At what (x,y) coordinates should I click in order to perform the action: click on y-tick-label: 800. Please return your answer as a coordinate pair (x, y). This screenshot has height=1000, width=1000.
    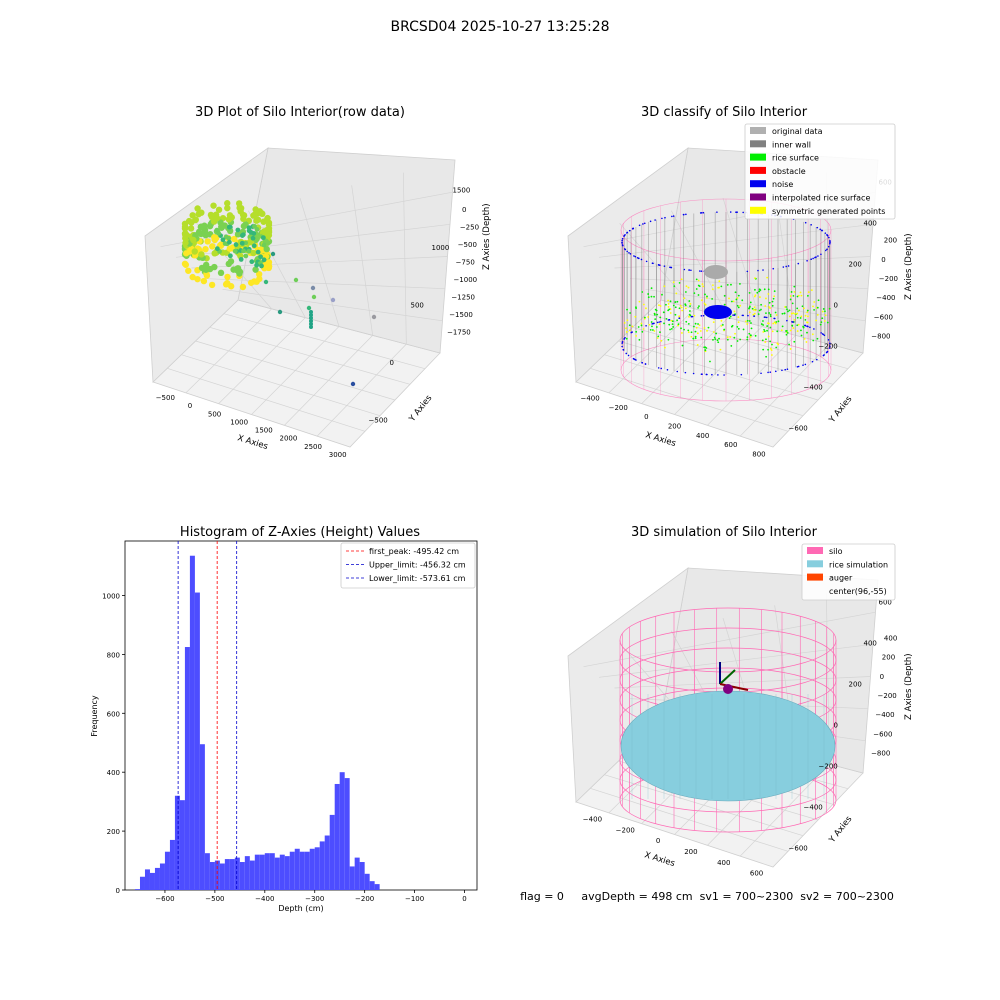
    Looking at the image, I should click on (113, 655).